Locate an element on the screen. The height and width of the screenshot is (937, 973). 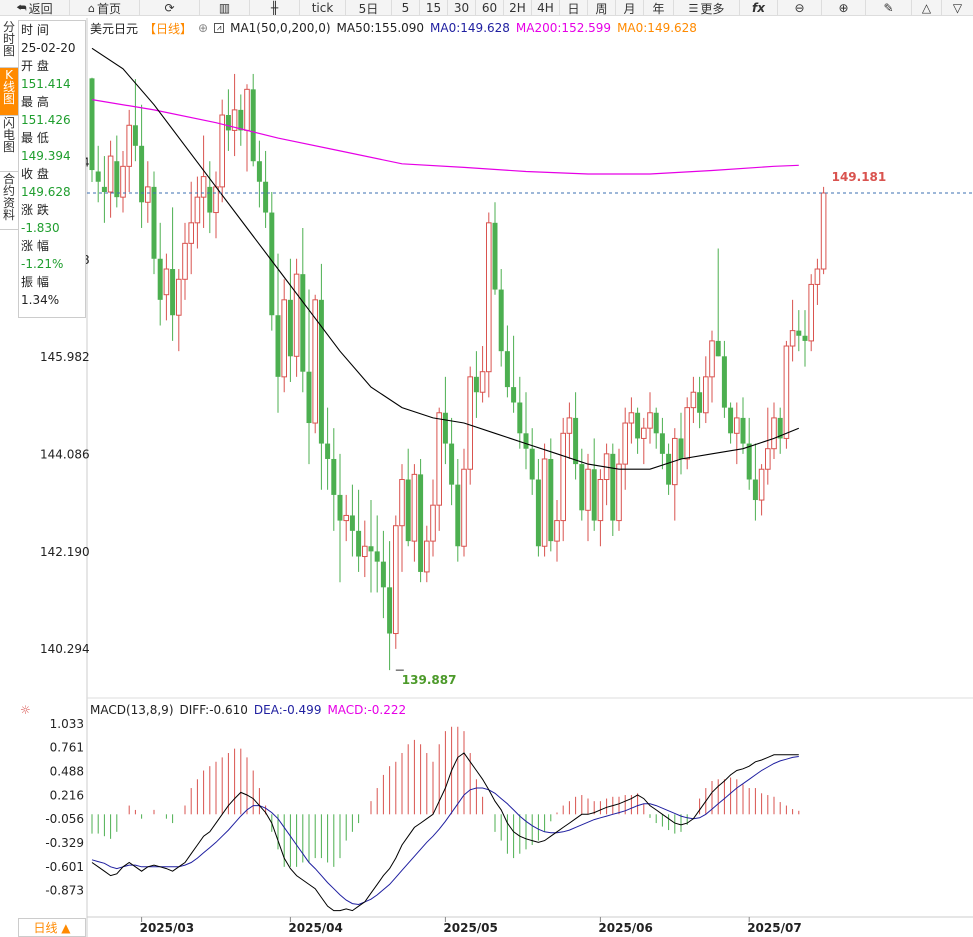
tab-contract-info: 合约资料 is located at coordinates (9, 201).